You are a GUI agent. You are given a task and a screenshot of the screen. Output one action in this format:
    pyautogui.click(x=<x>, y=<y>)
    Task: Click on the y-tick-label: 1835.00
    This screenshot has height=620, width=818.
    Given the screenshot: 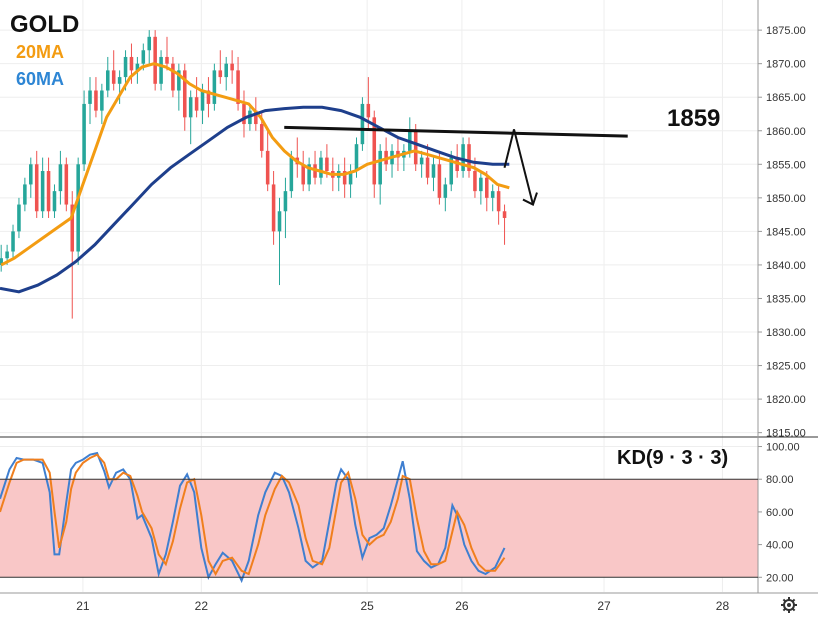 What is the action you would take?
    pyautogui.click(x=786, y=299)
    